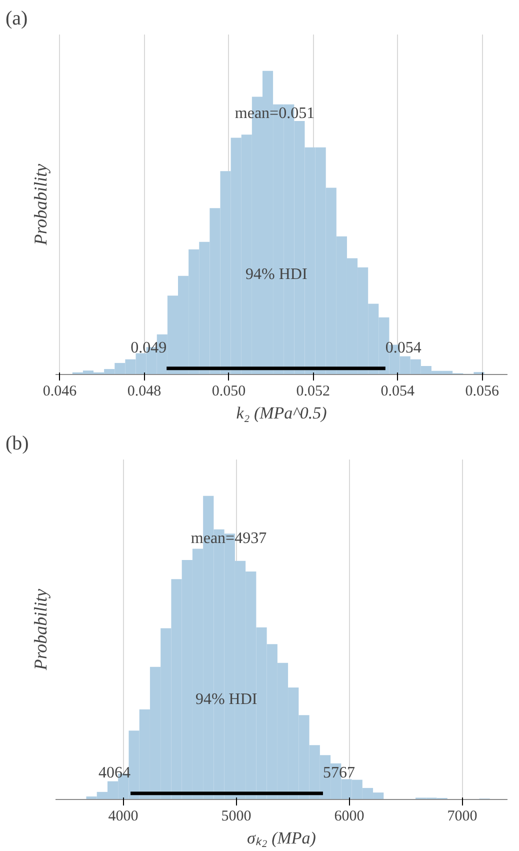 This screenshot has height=851, width=519. What do you see at coordinates (313, 392) in the screenshot?
I see `x-tick-label: 0.052` at bounding box center [313, 392].